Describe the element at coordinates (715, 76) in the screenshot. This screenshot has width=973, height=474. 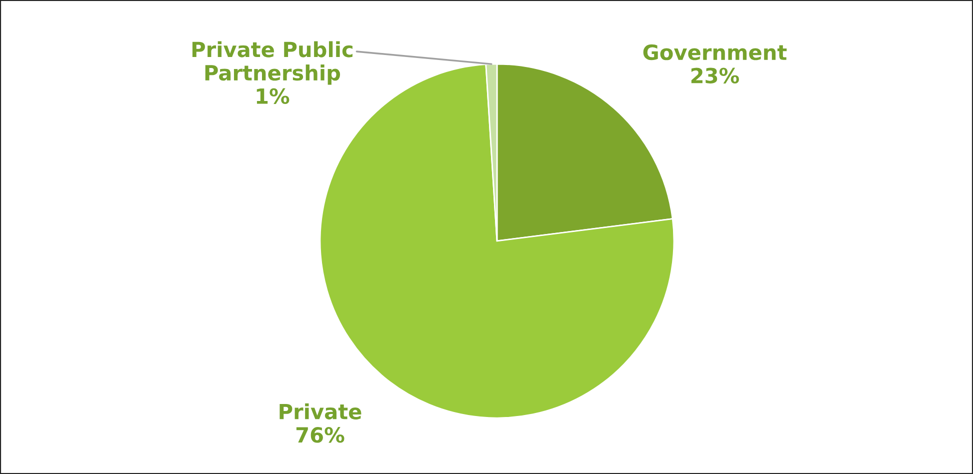
I see `data-label: 23%` at that location.